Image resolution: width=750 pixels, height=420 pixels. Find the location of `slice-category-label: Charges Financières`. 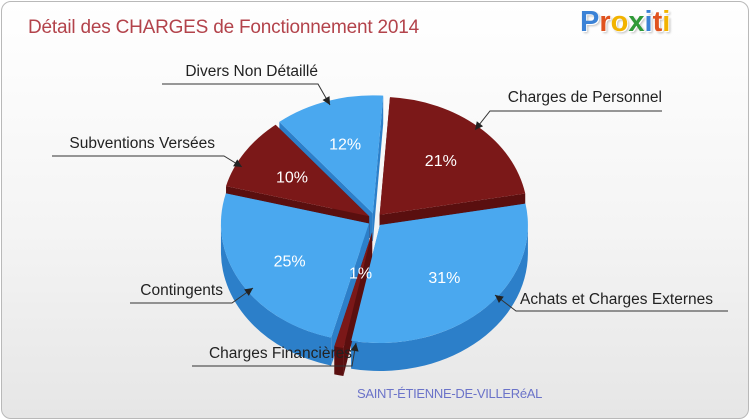

slice-category-label: Charges Financières is located at coordinates (280, 353).